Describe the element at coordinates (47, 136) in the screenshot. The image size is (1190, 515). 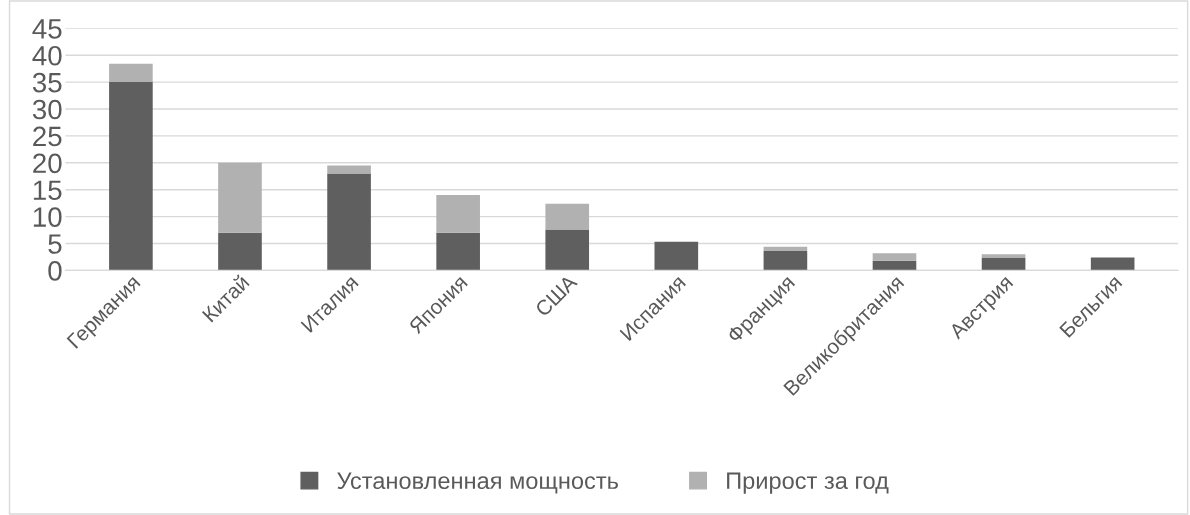
I see `y-tick-label: 25` at that location.